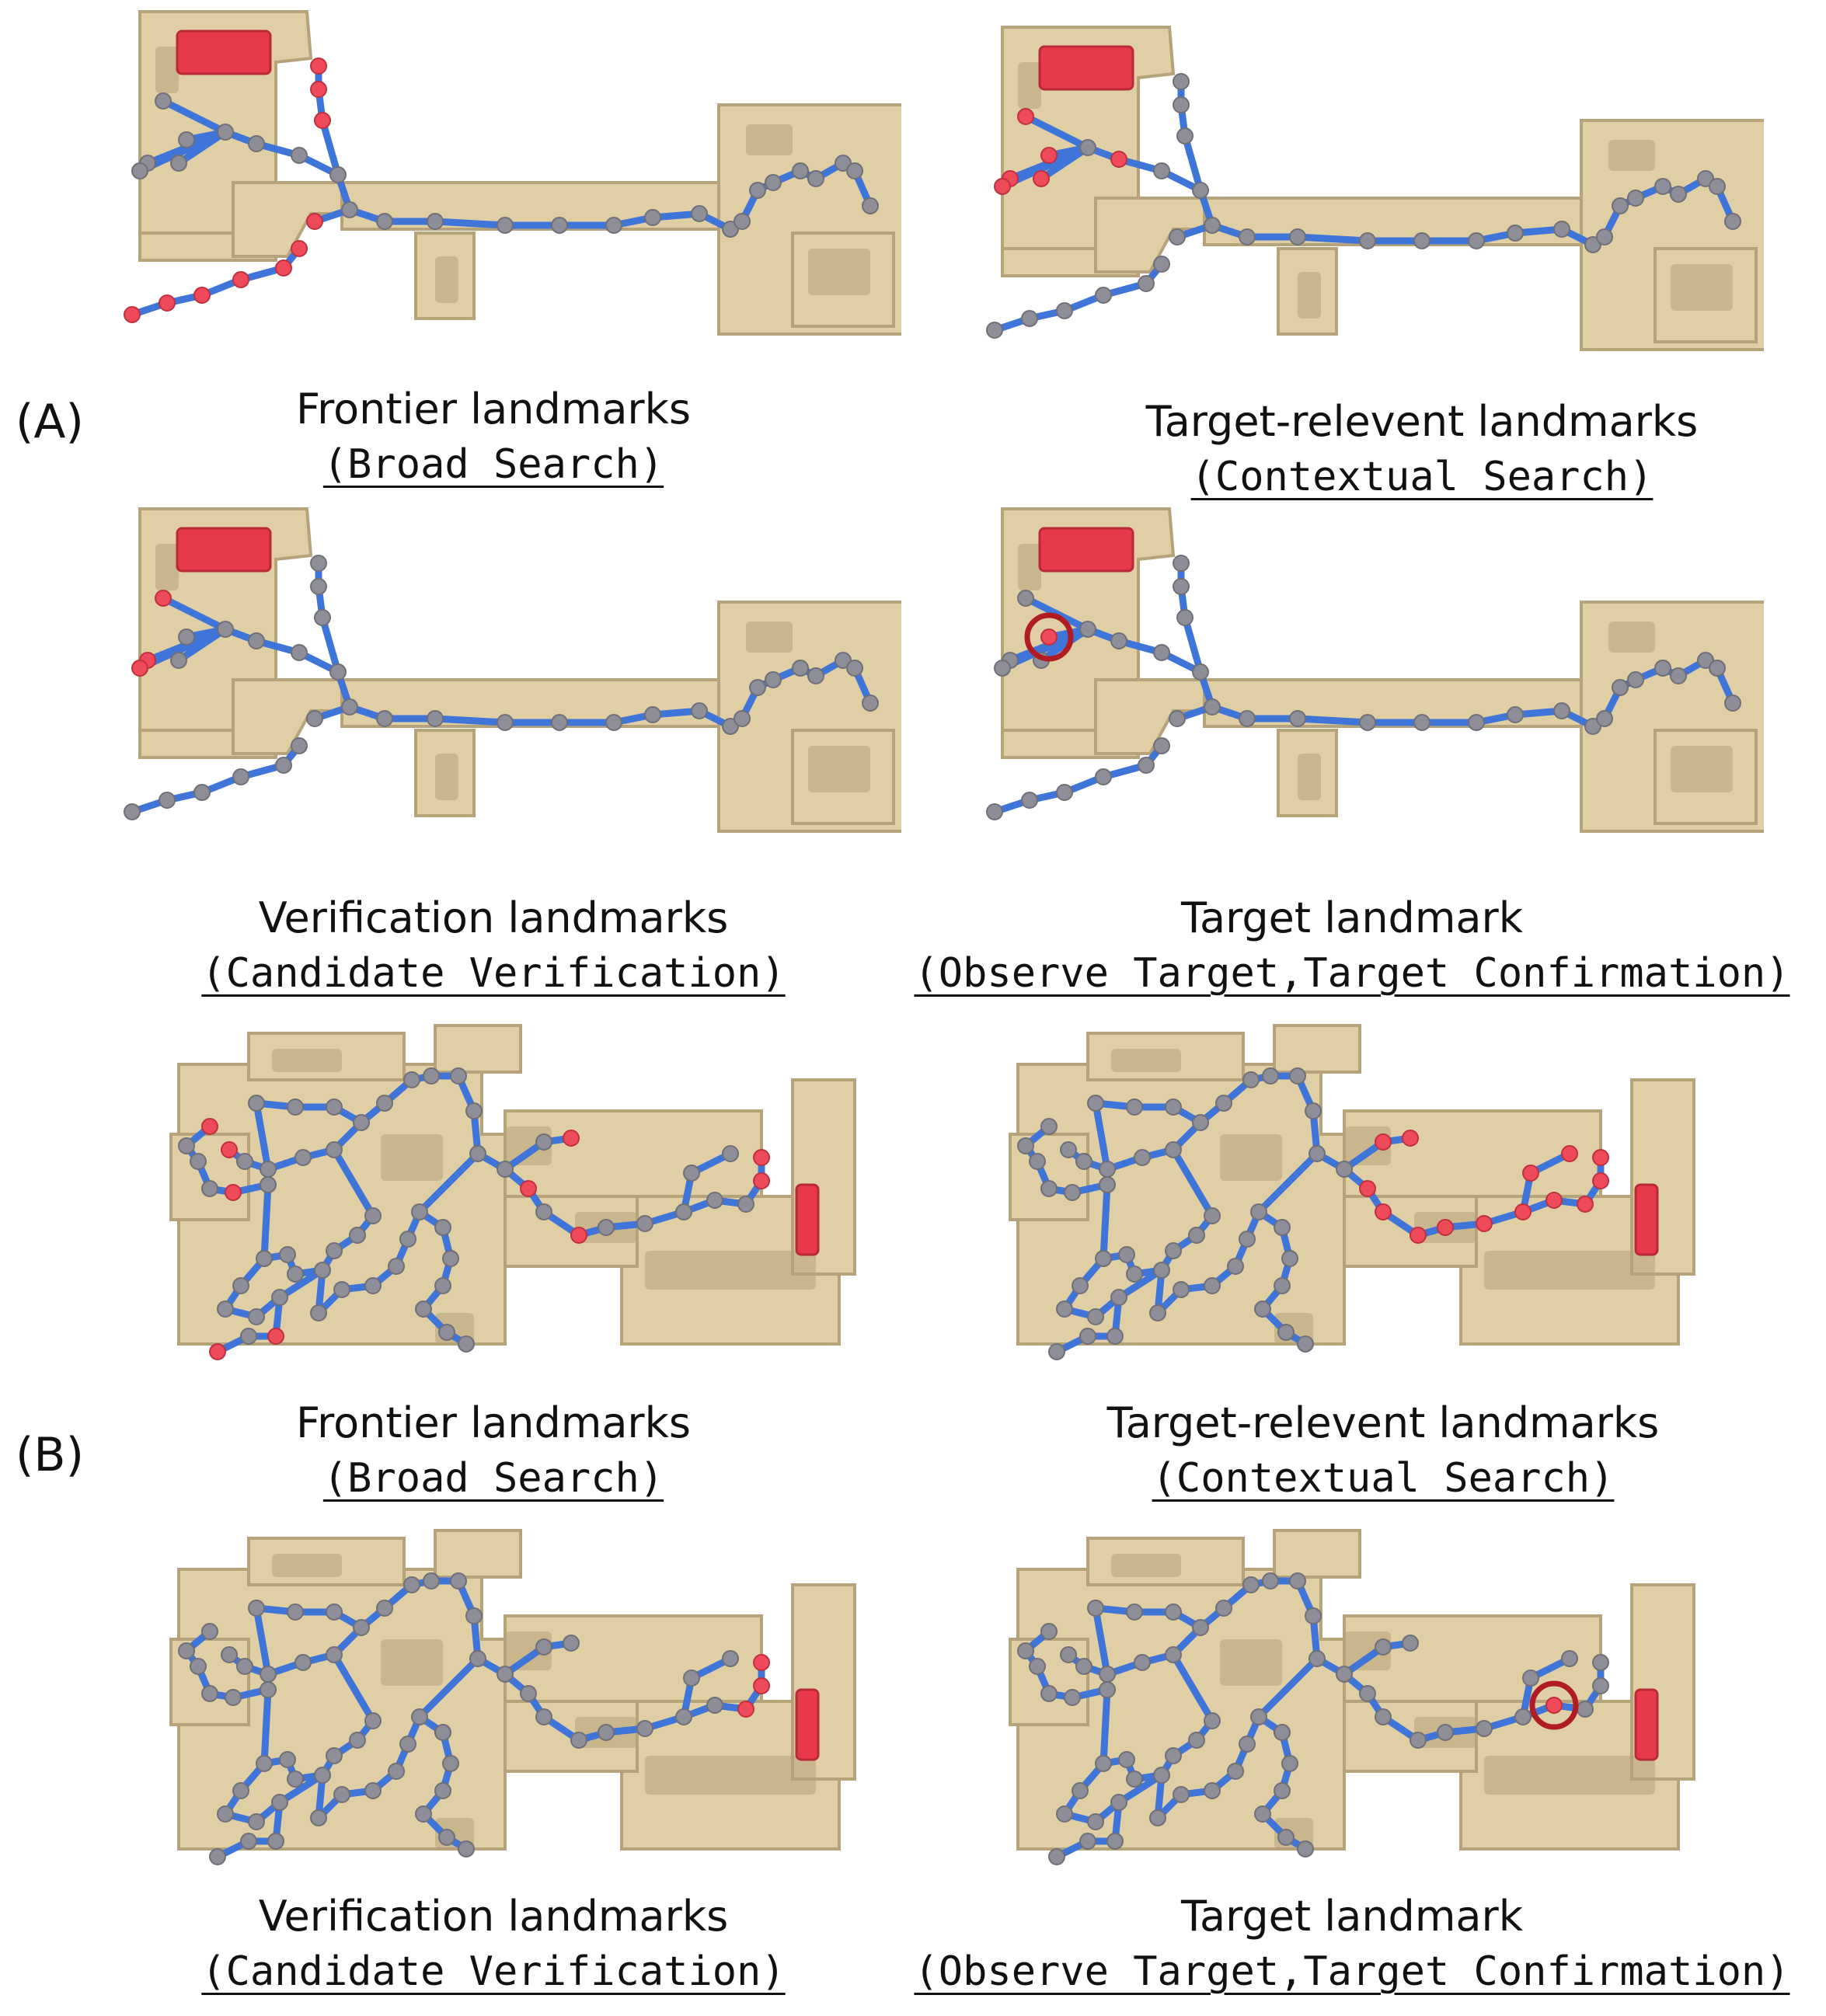 This screenshot has height=2016, width=1826. I want to click on map-panel-b4, so click(1375, 1705).